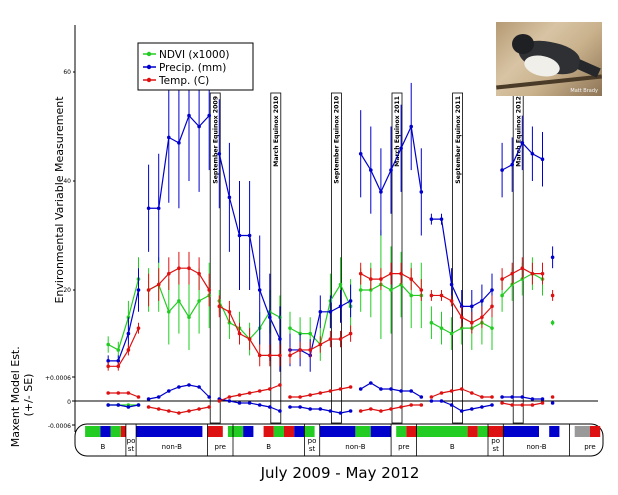 This screenshot has width=618, height=495. What do you see at coordinates (355, 447) in the screenshot?
I see `timeline-label: non-B` at bounding box center [355, 447].